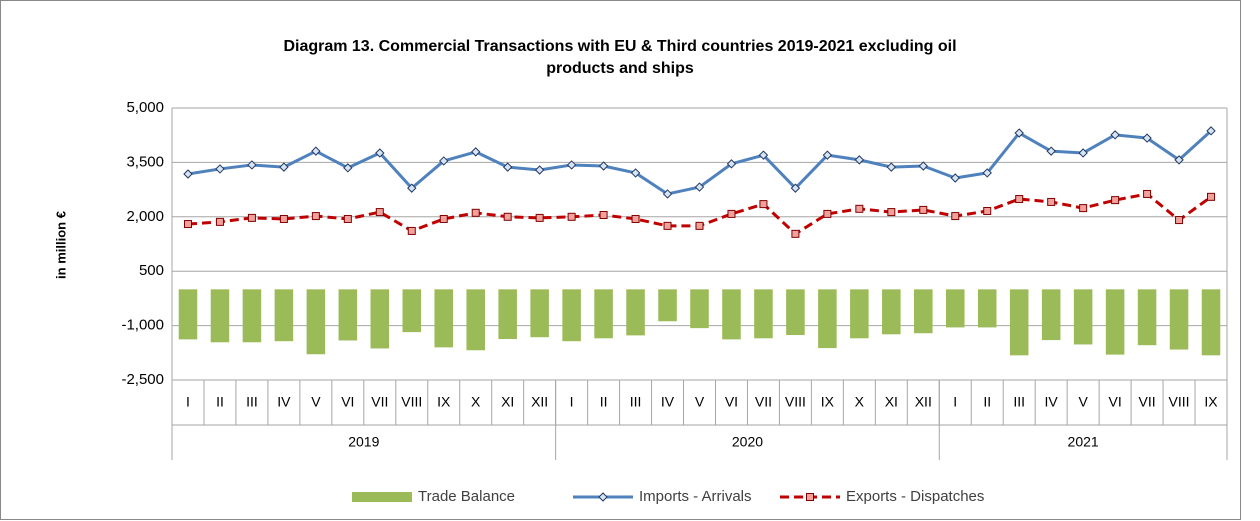 This screenshot has width=1260, height=521. Describe the element at coordinates (539, 402) in the screenshot. I see `x-tick-label: XII` at that location.